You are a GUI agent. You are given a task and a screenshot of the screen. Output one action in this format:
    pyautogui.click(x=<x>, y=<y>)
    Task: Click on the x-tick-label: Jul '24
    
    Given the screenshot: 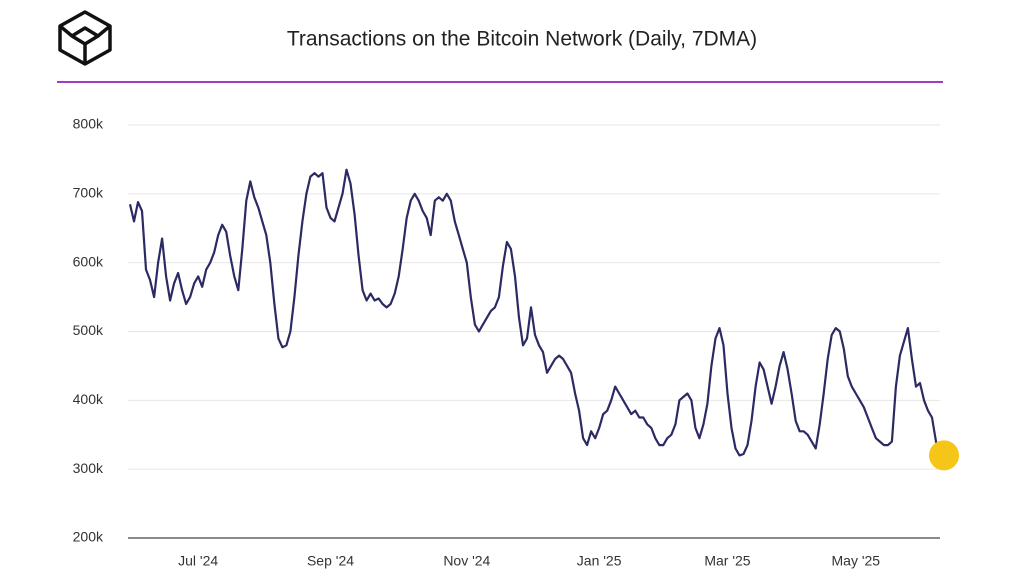 What is the action you would take?
    pyautogui.click(x=198, y=561)
    